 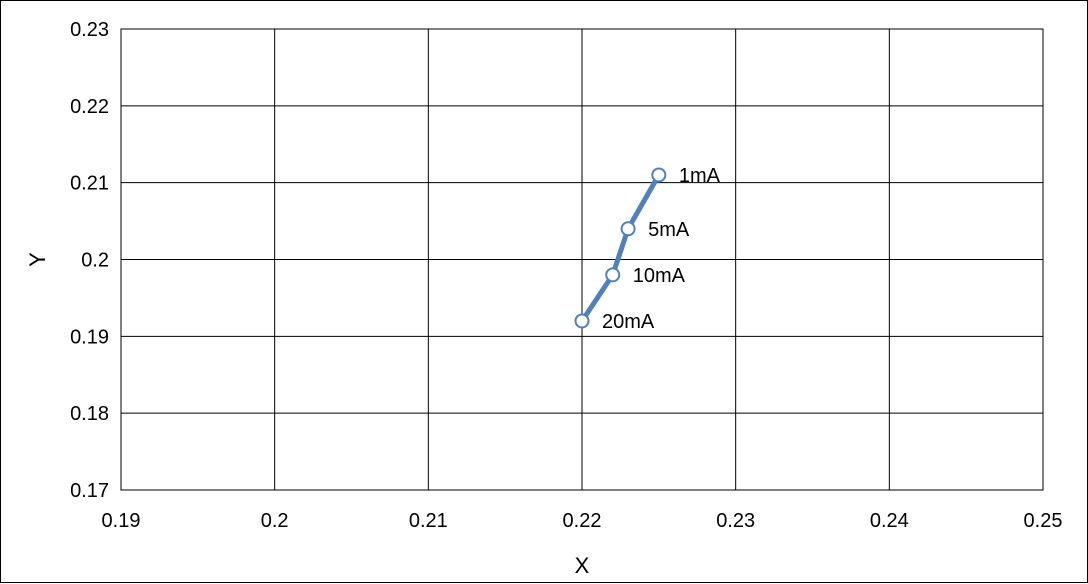 I want to click on y-tick-label: 0.17, so click(x=89, y=491).